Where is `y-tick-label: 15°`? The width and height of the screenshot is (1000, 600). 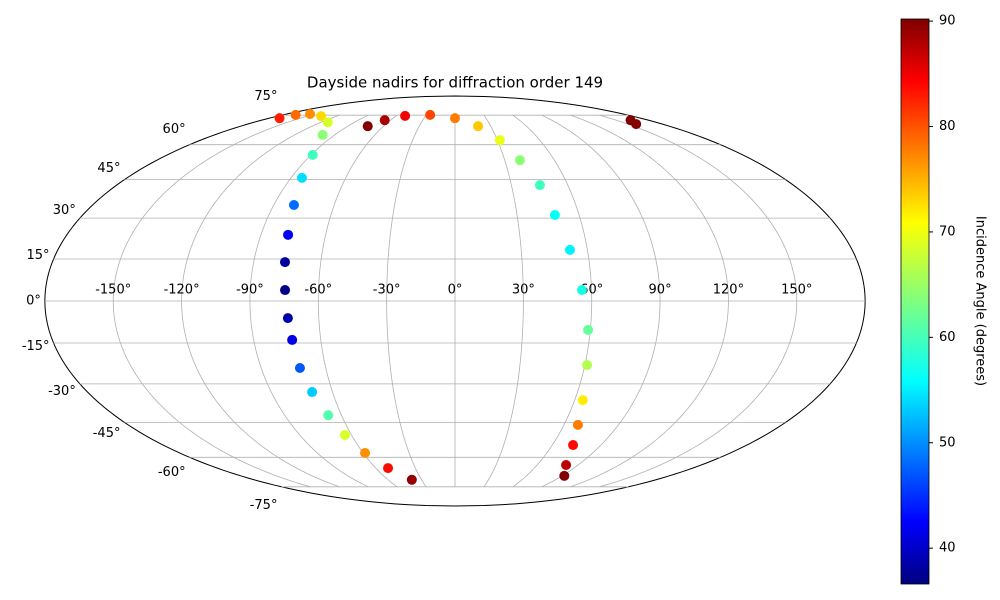
y-tick-label: 15° is located at coordinates (38, 255).